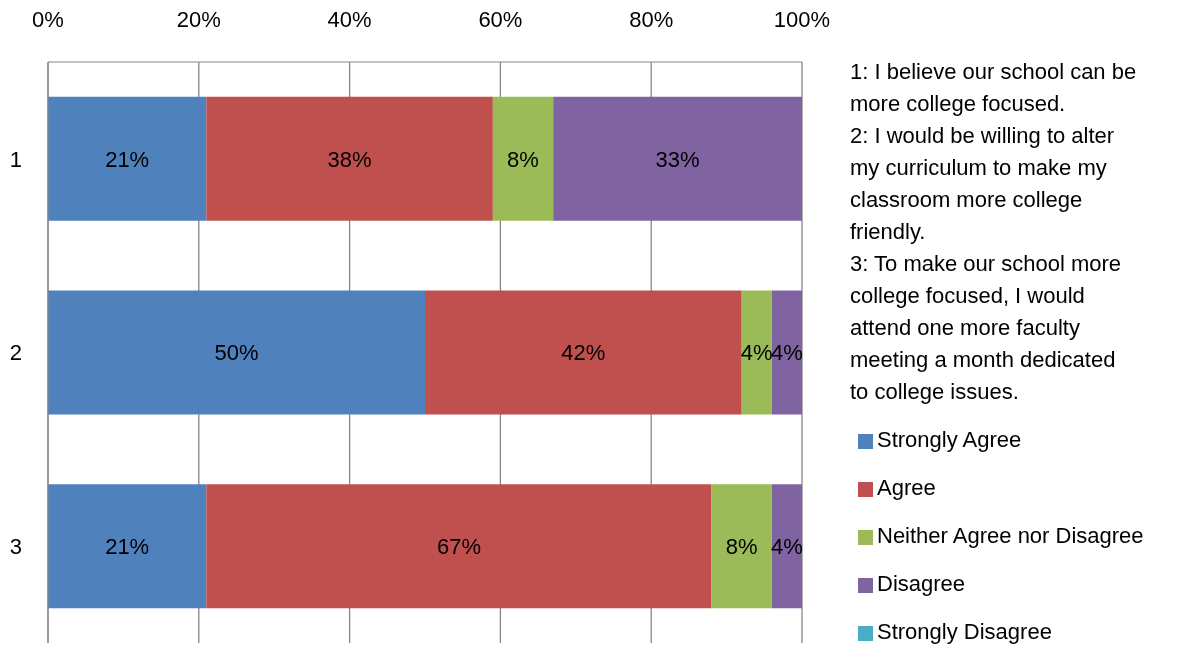  Describe the element at coordinates (921, 583) in the screenshot. I see `legend-label: Disagree` at that location.